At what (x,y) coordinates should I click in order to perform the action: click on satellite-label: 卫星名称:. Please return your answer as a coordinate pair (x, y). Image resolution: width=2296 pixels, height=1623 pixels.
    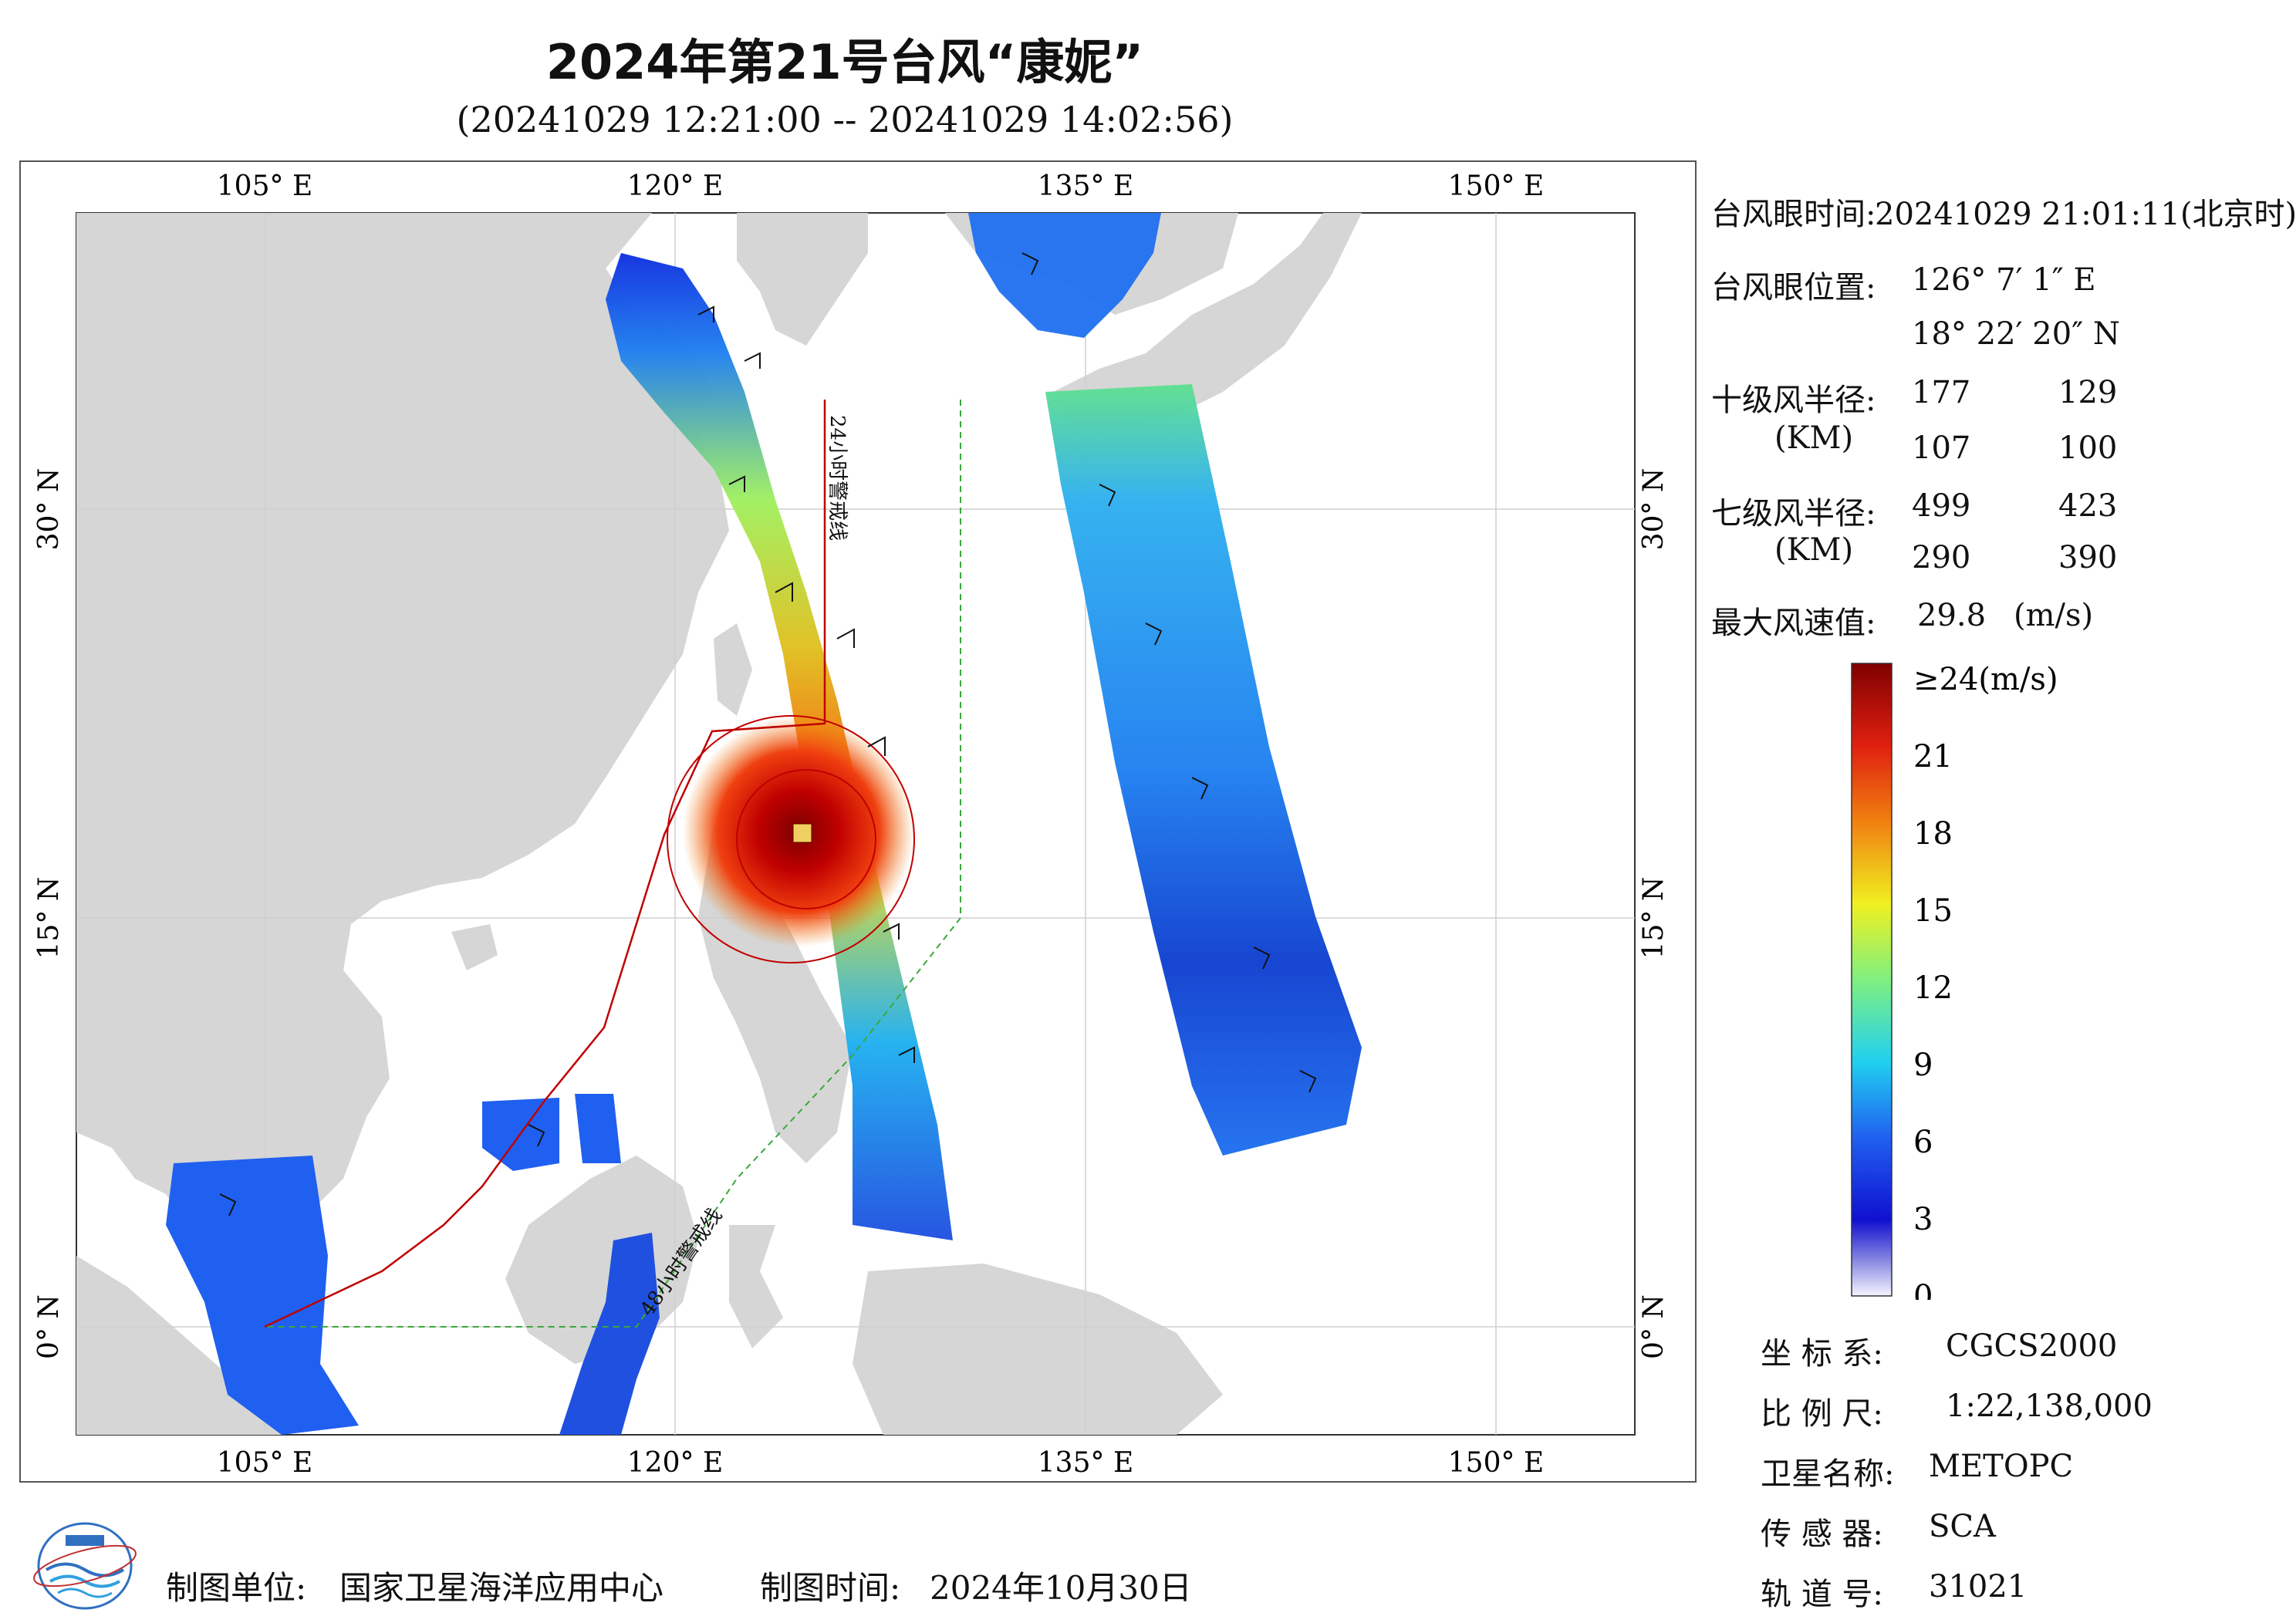
    Looking at the image, I should click on (1828, 1474).